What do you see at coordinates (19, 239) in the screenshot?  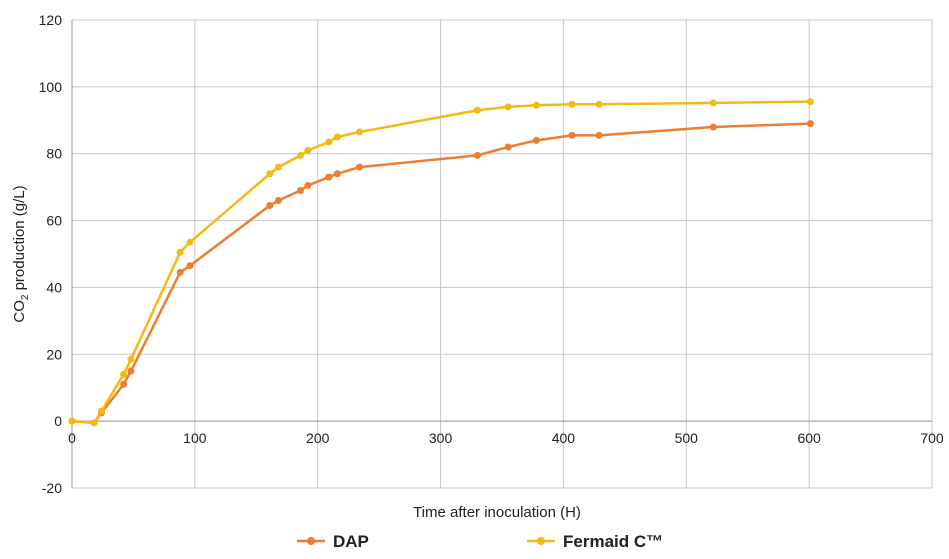 I see `y-axis-title-rest: production (g/L)` at bounding box center [19, 239].